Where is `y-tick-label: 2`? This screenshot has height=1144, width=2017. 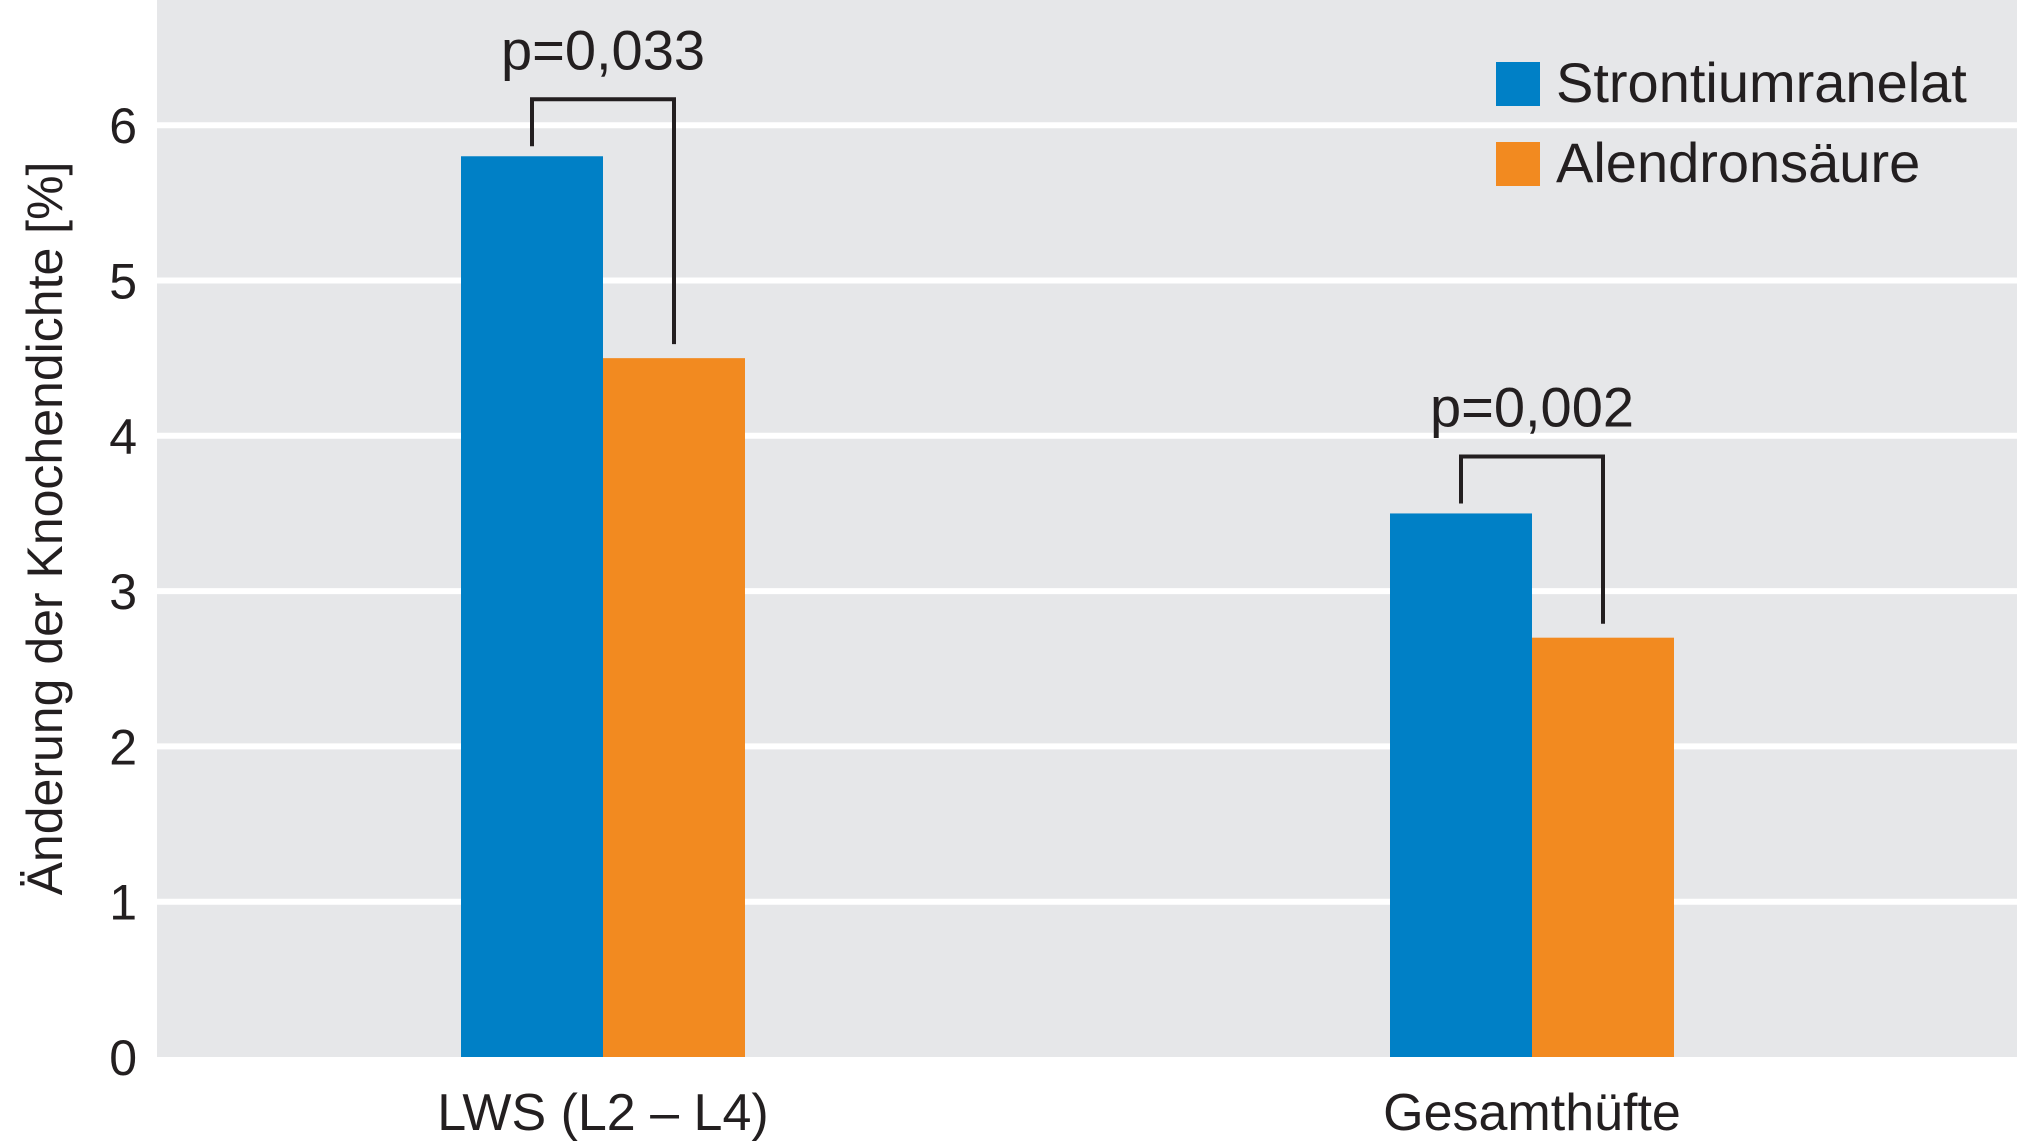 y-tick-label: 2 is located at coordinates (123, 747).